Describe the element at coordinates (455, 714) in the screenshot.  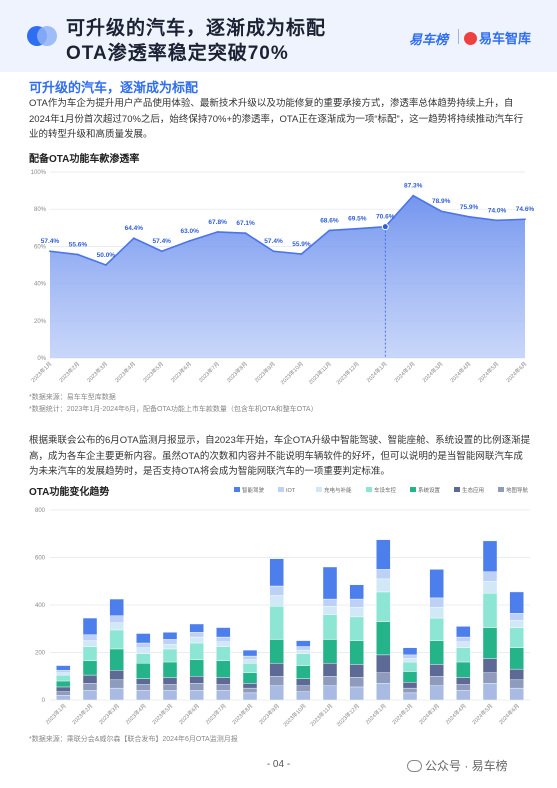
I see `x-tick-label: 2024年4月` at that location.